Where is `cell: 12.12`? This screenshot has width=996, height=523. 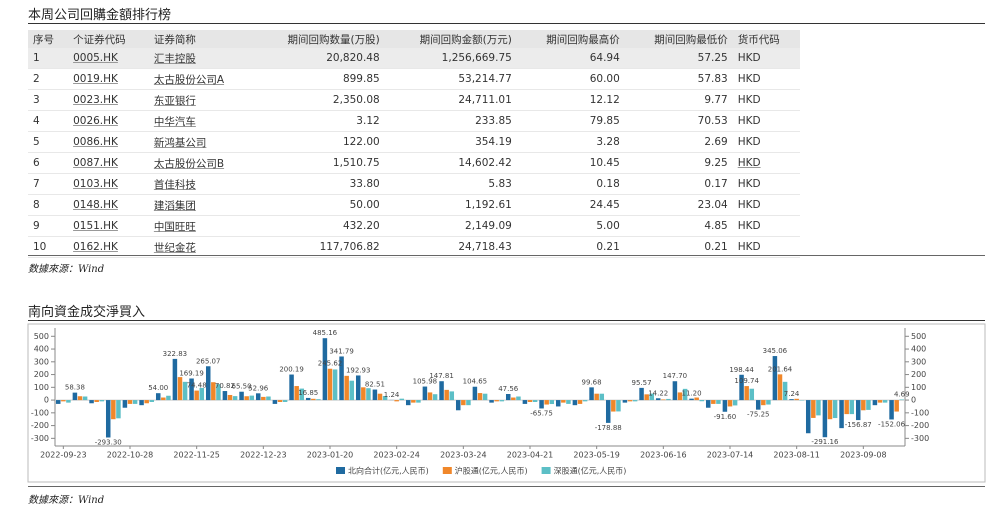 cell: 12.12 is located at coordinates (570, 100).